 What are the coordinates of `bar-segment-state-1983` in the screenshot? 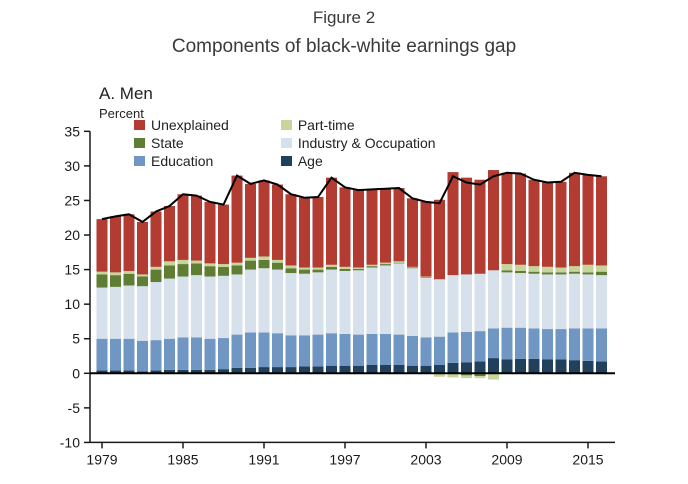 It's located at (156, 276).